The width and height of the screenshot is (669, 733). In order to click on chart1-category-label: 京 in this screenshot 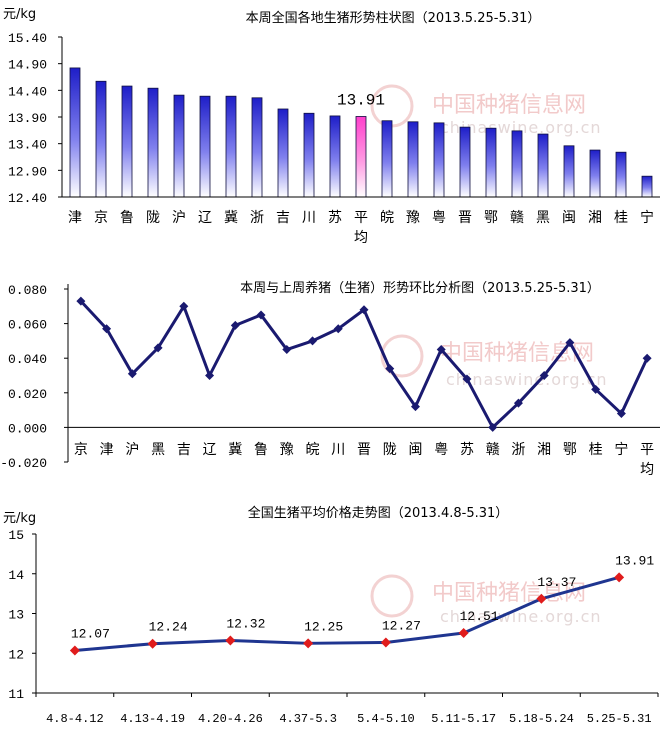, I will do `click(101, 218)`.